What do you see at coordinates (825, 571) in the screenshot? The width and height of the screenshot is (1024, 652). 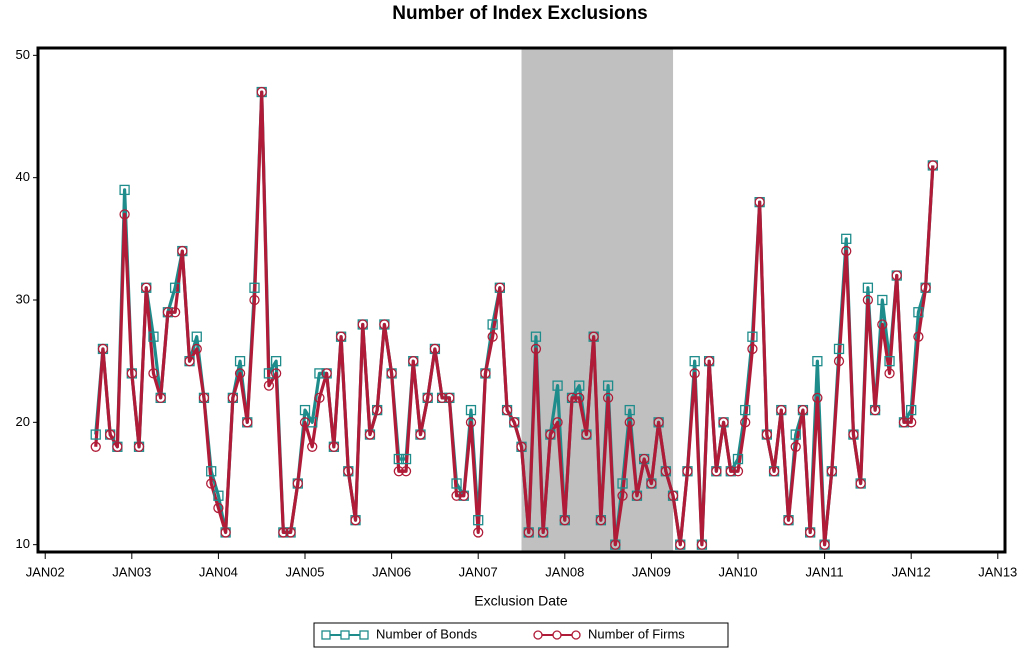 I see `x-tick-label: JAN11` at bounding box center [825, 571].